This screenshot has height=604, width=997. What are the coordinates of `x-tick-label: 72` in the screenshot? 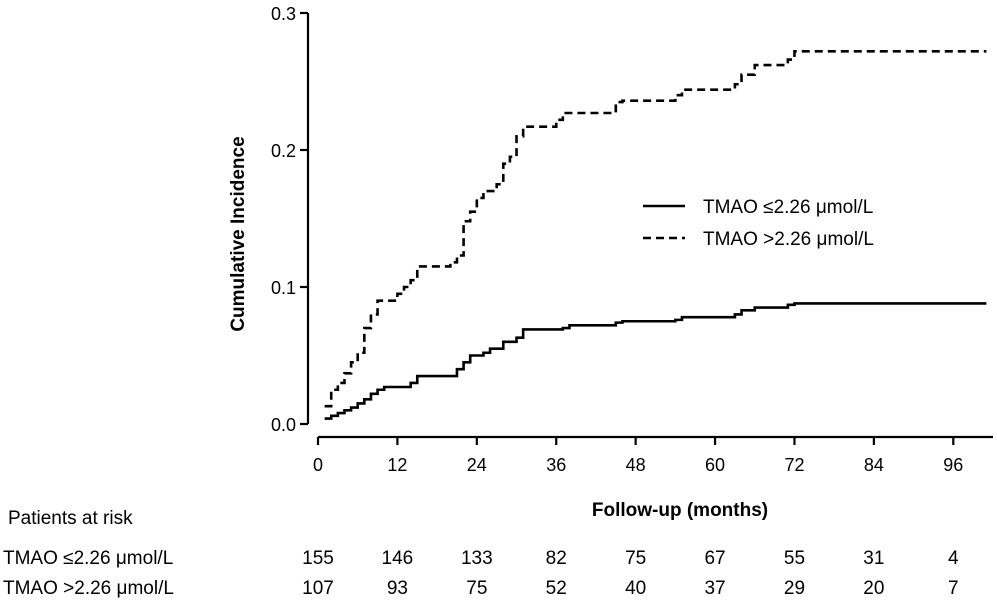 It's located at (794, 465).